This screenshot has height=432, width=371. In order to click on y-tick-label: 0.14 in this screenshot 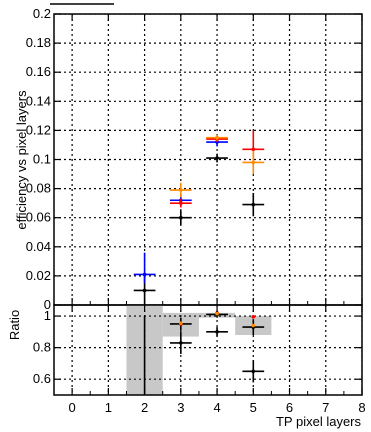, I will do `click(38, 100)`.